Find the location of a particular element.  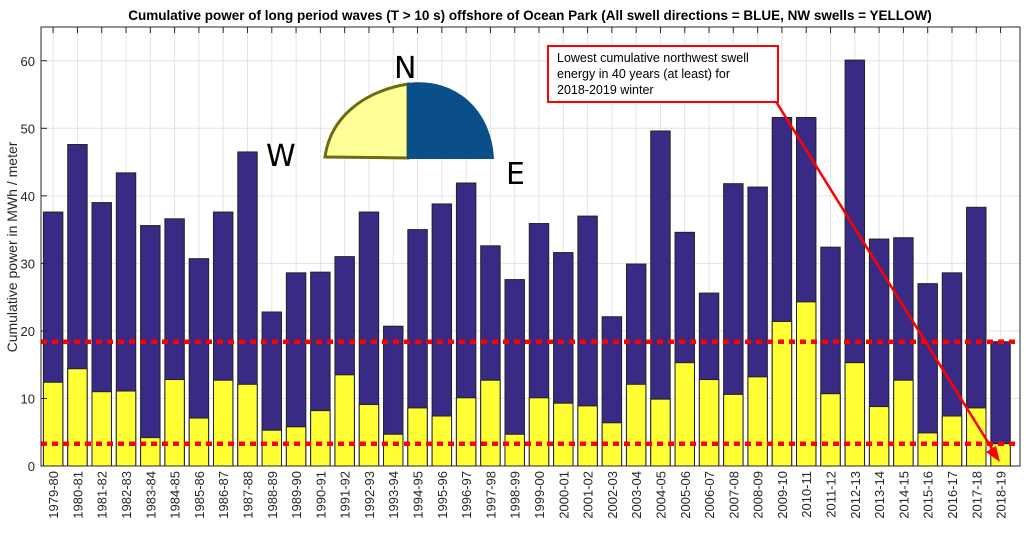

compass-w-label: W is located at coordinates (281, 156).